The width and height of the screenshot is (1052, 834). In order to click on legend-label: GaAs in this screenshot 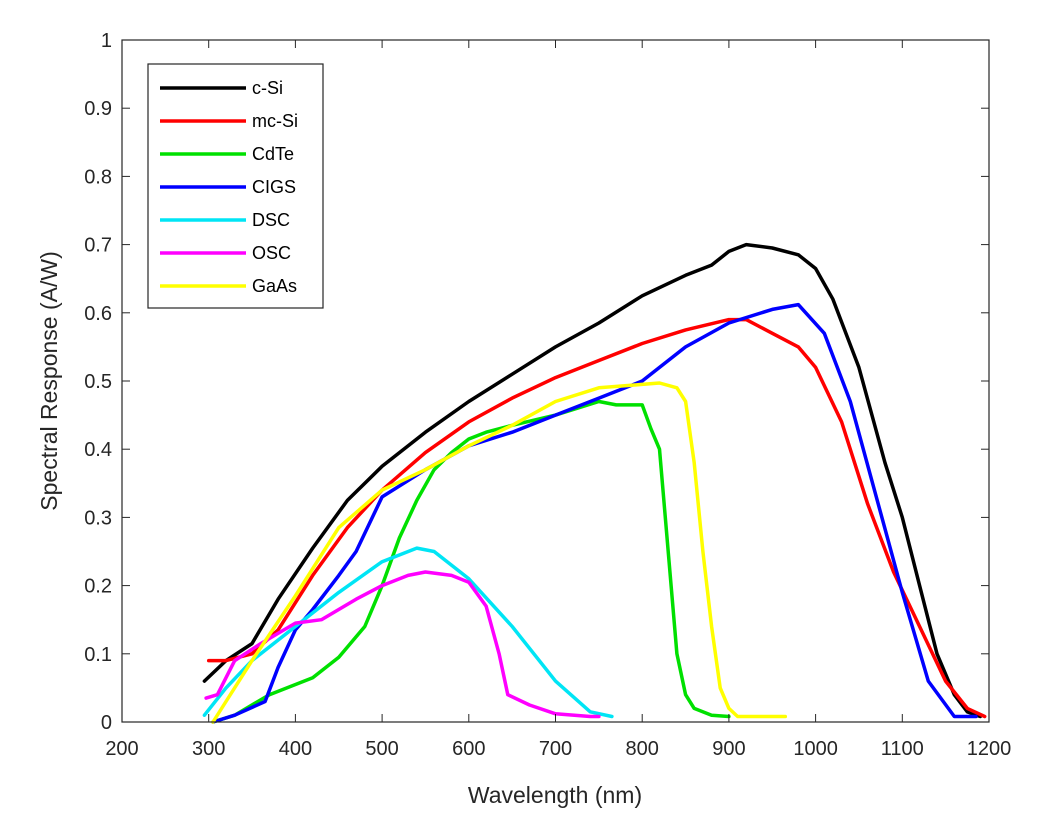, I will do `click(274, 286)`.